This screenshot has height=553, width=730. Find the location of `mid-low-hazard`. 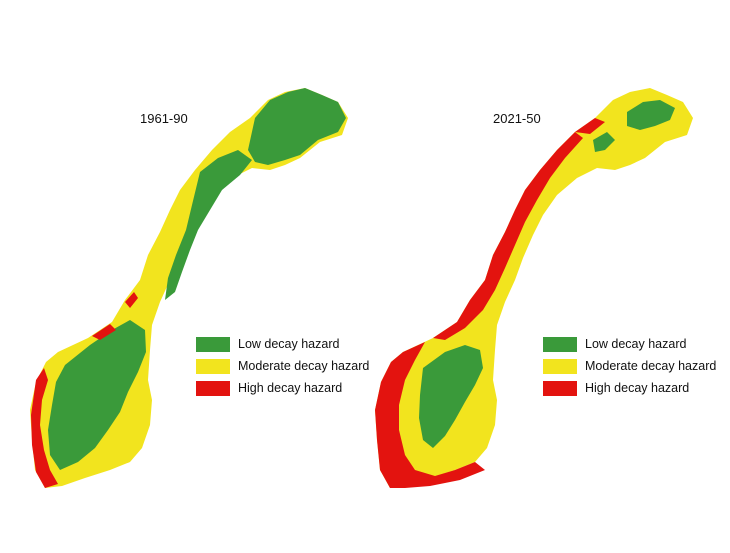

mid-low-hazard is located at coordinates (208, 225).